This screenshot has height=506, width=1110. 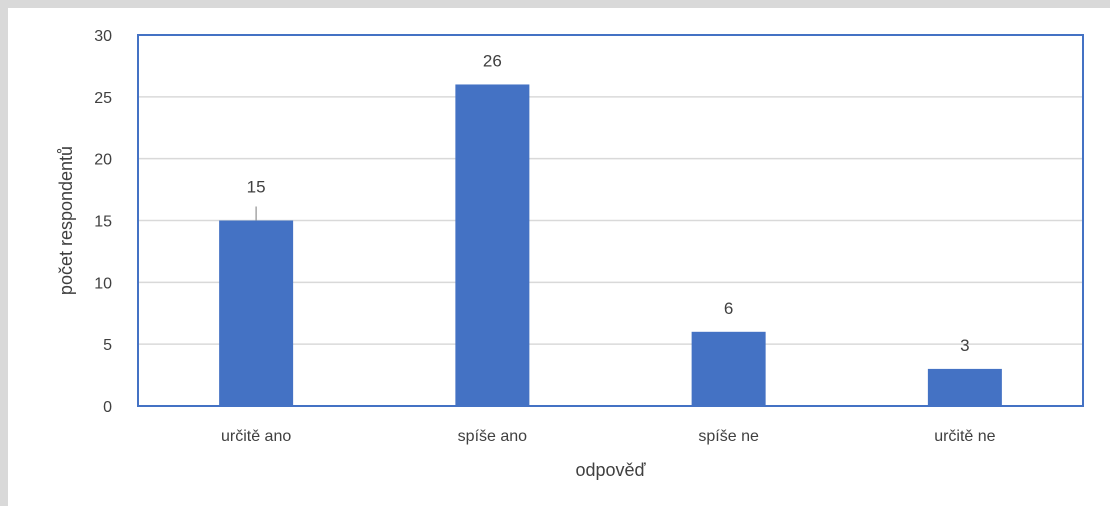 What do you see at coordinates (103, 160) in the screenshot?
I see `y-tick-label: 20` at bounding box center [103, 160].